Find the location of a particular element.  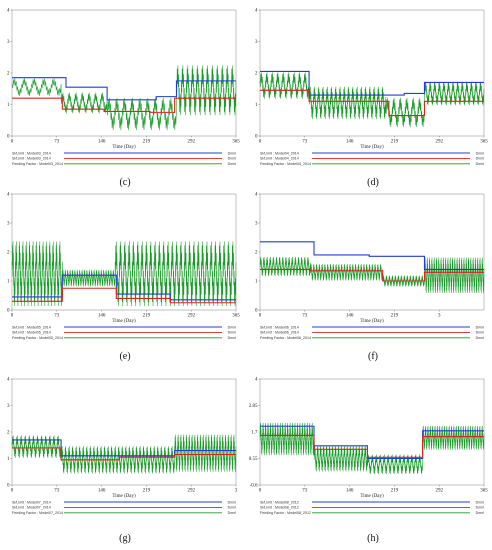

y-tick-label: 1.7 is located at coordinates (254, 433).